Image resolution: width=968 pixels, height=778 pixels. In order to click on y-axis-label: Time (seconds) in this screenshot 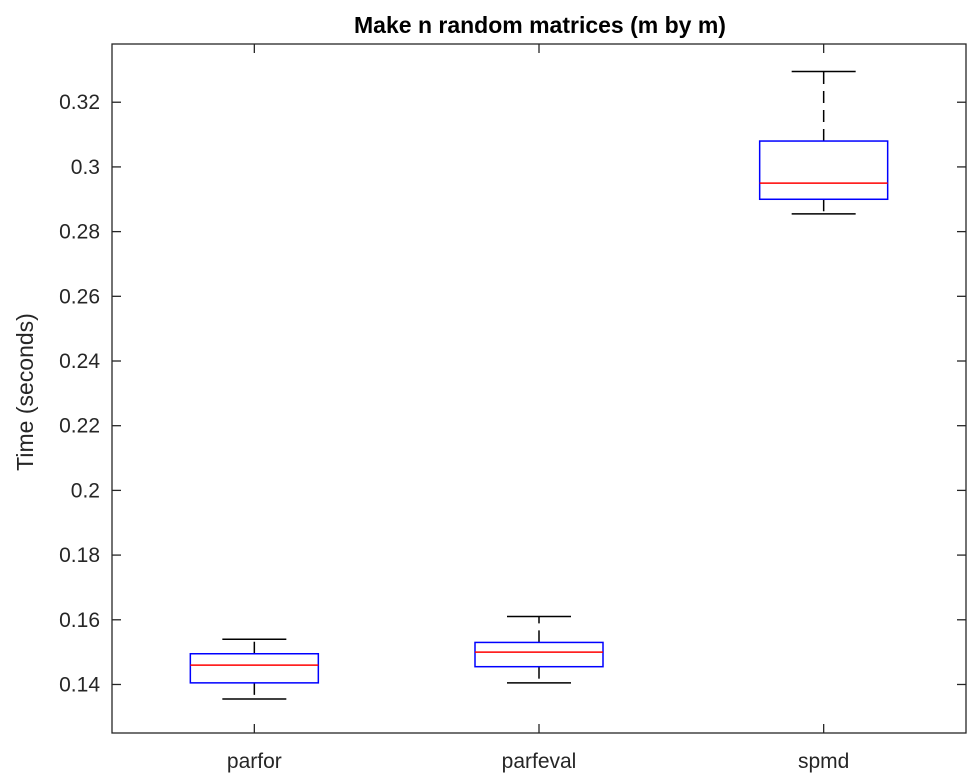, I will do `click(25, 392)`.